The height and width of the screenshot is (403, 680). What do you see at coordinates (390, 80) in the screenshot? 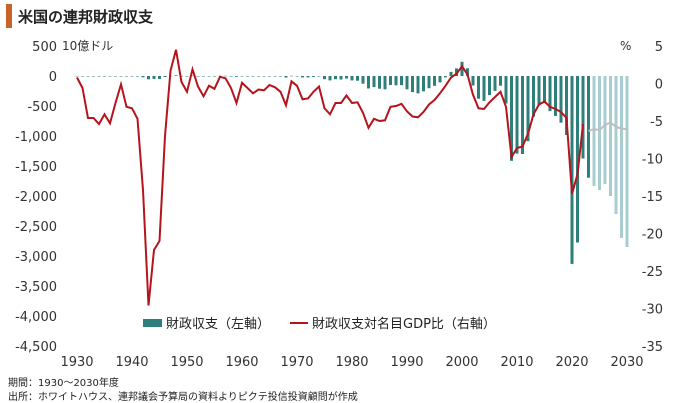
I see `bar-1987` at bounding box center [390, 80].